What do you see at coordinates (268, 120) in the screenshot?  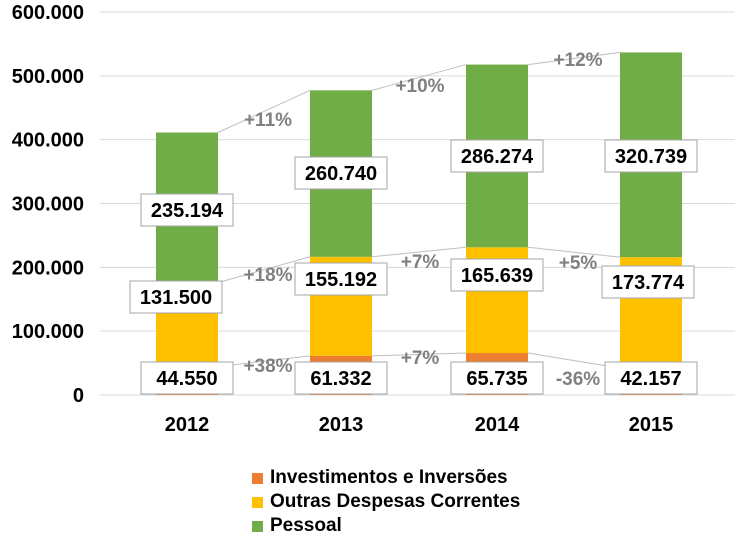 I see `growth-label: +11%` at bounding box center [268, 120].